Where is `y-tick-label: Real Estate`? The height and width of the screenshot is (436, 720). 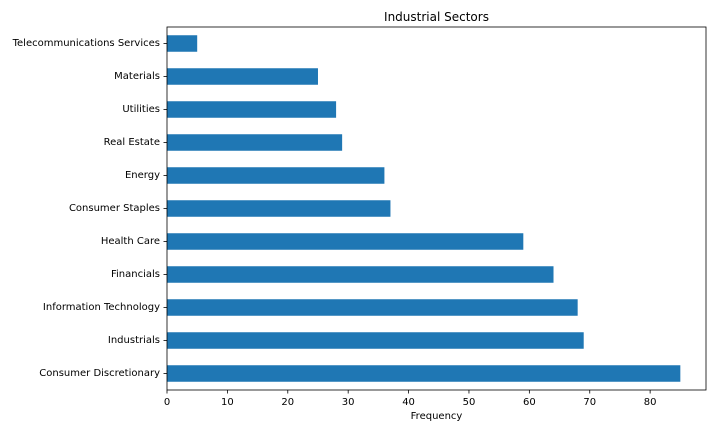
y-tick-label: Real Estate is located at coordinates (132, 142).